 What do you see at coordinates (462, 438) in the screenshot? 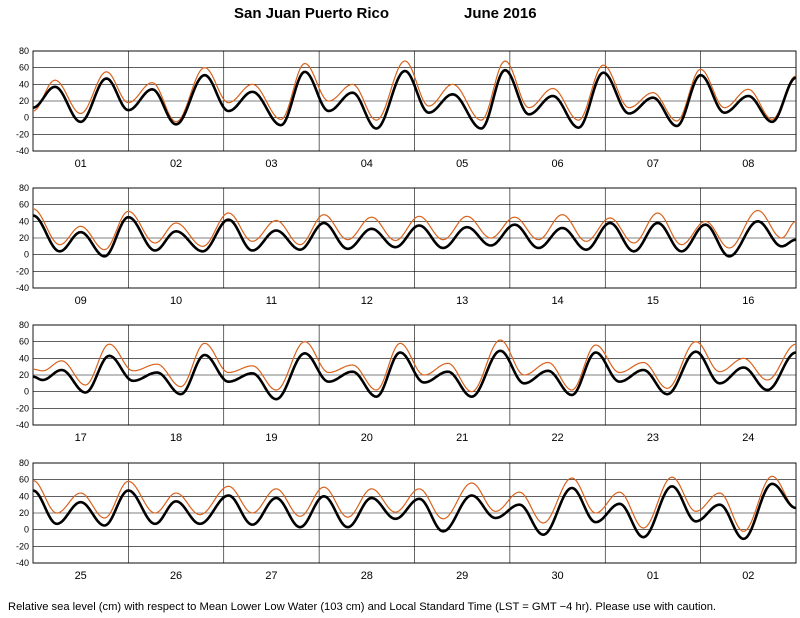
I see `day-label: 21` at bounding box center [462, 438].